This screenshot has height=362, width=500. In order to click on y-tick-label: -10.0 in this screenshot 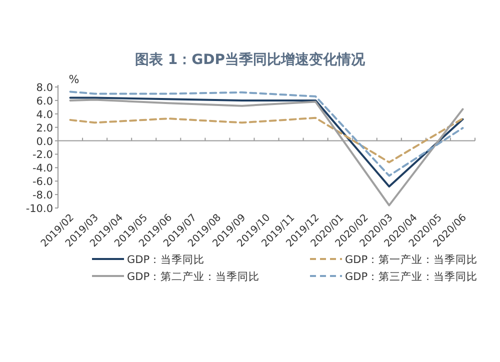, I will do `click(39, 209)`.